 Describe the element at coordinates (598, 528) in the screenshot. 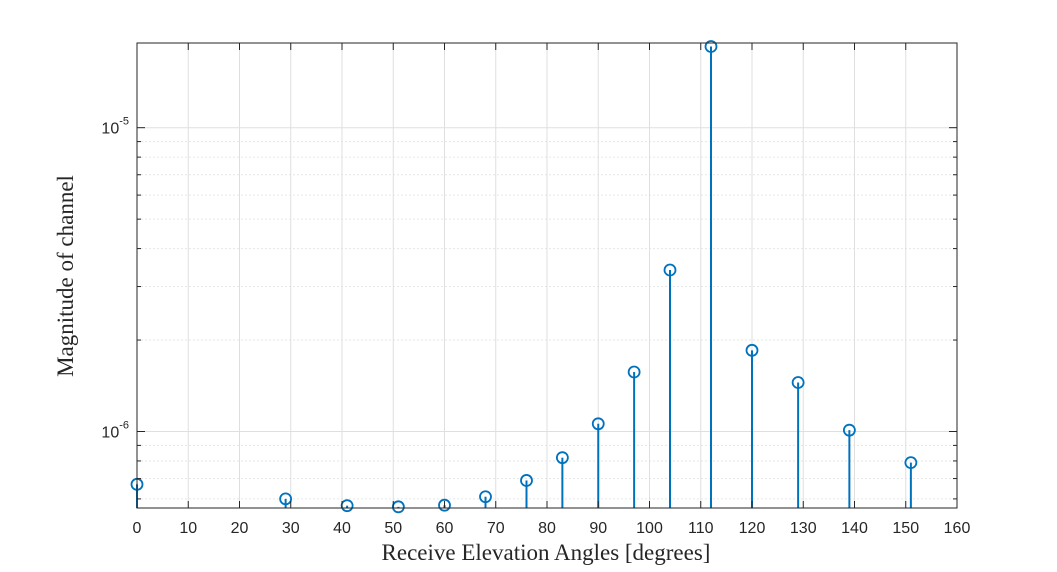

I see `x-tick-label: 90` at that location.